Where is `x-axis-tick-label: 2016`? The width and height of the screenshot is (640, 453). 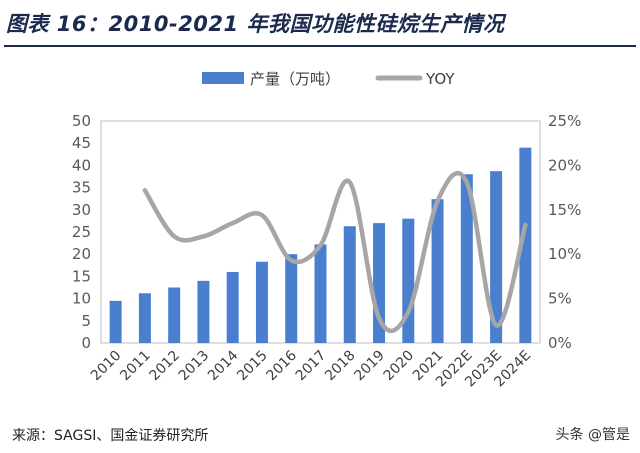
x-axis-tick-label: 2016 is located at coordinates (282, 365).